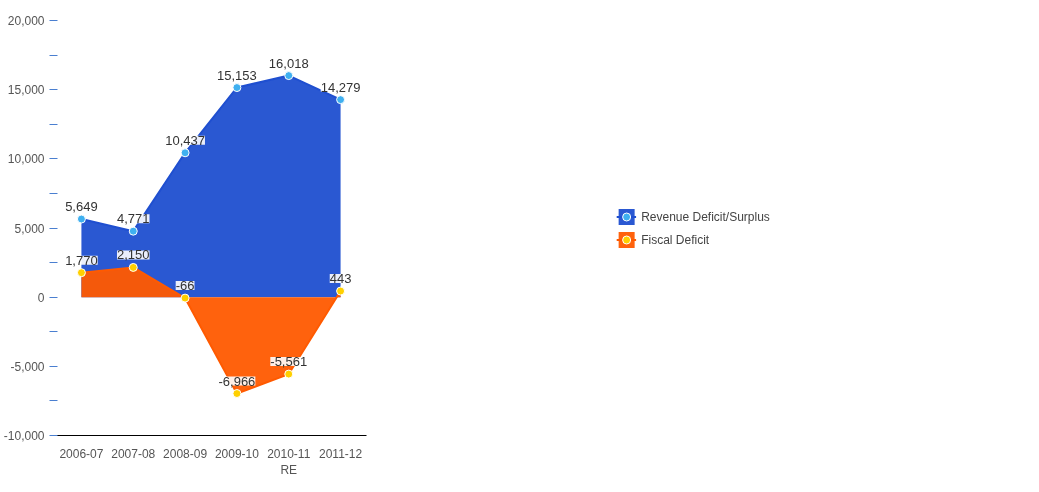 The width and height of the screenshot is (1039, 492). I want to click on data-label: 16,018, so click(288, 63).